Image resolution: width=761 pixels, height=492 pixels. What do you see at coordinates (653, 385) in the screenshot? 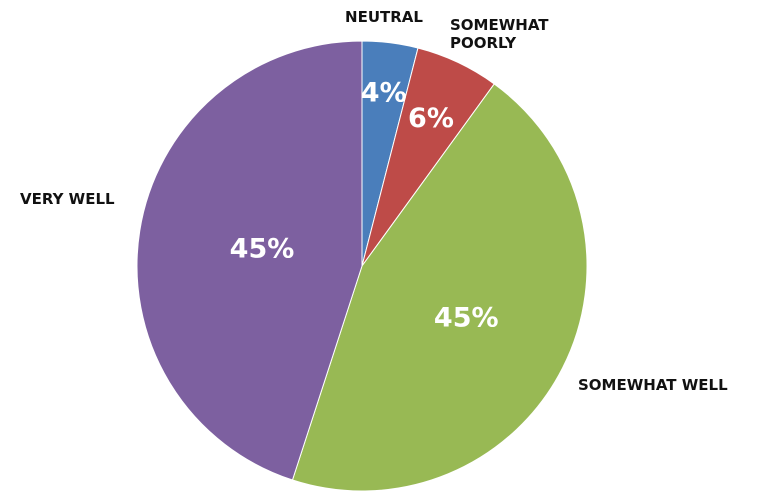
I see `category-label-somewhat-well: SOMEWHAT WELL` at bounding box center [653, 385].